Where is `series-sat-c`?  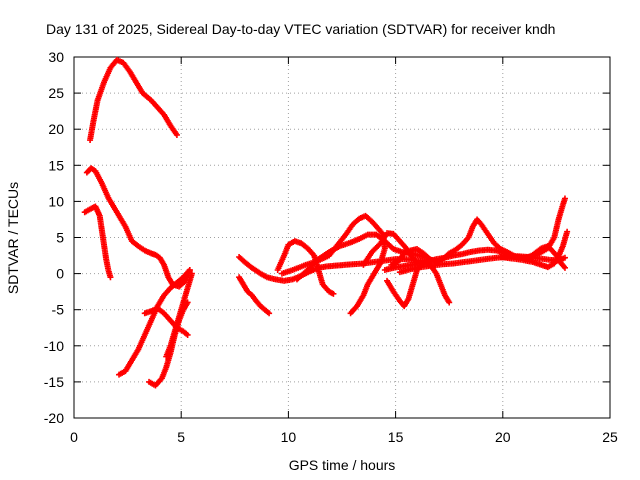 series-sat-c is located at coordinates (97, 242).